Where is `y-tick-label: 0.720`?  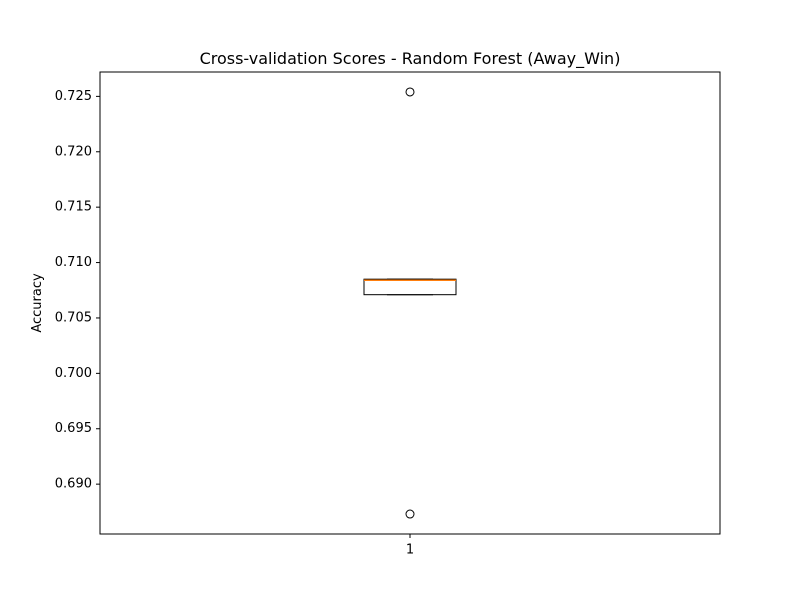 y-tick-label: 0.720 is located at coordinates (73, 151).